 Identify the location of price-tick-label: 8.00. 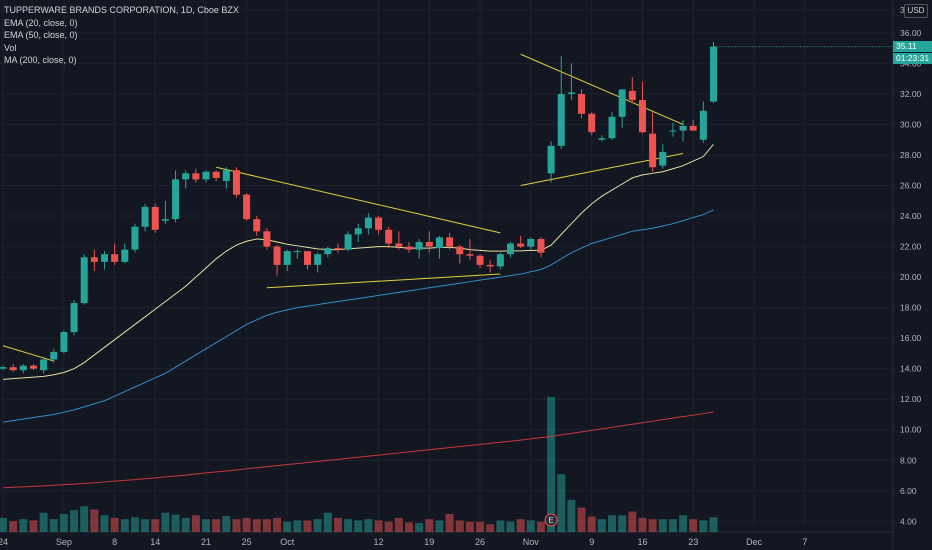
(908, 460).